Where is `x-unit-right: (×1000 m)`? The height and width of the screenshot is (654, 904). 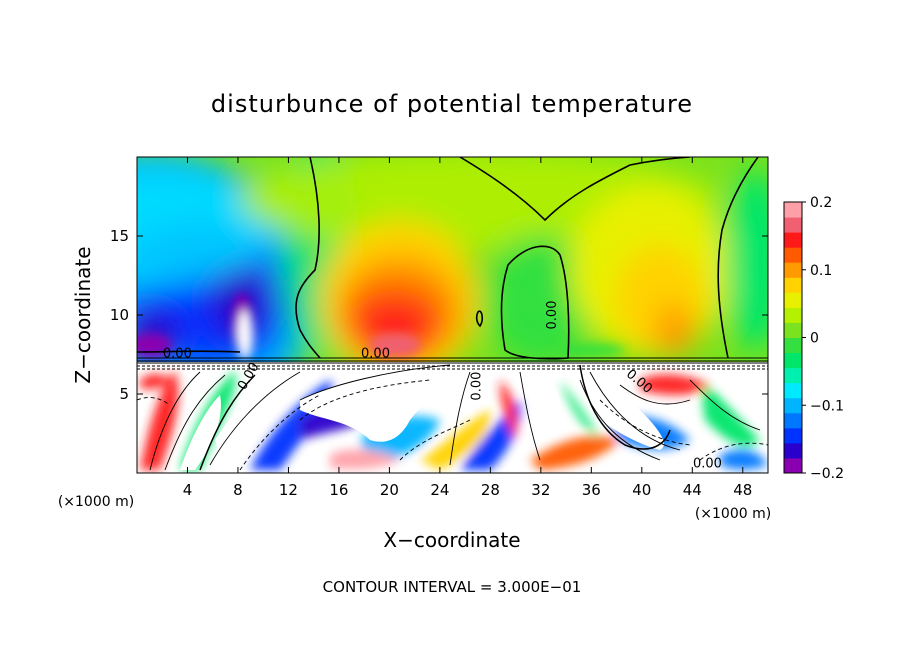
x-unit-right: (×1000 m) is located at coordinates (733, 514).